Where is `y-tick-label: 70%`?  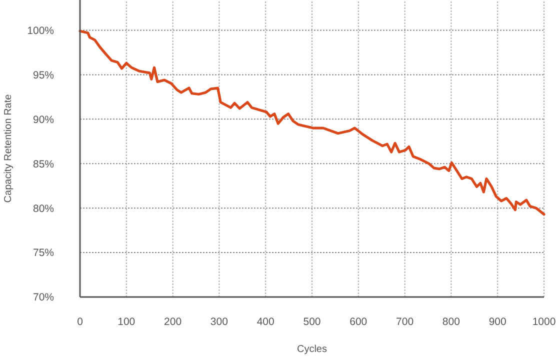
y-tick-label: 70% is located at coordinates (43, 298).